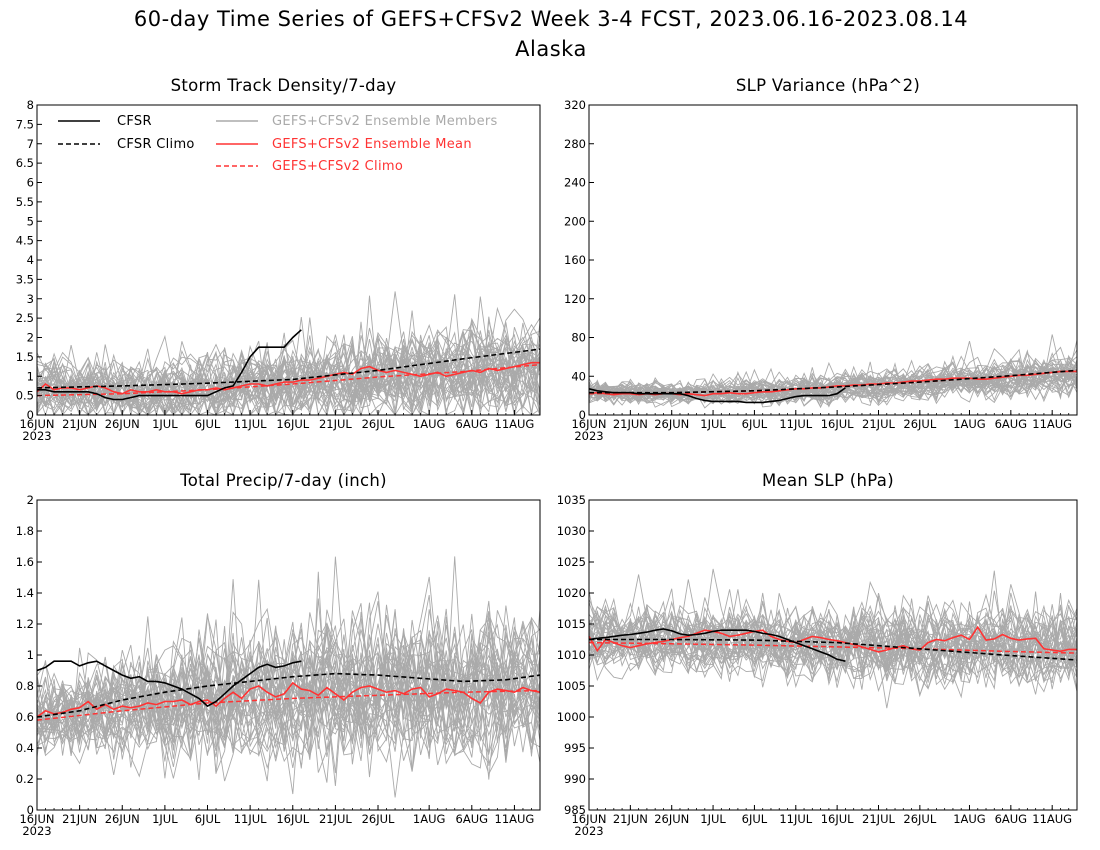 The width and height of the screenshot is (1100, 850). Describe the element at coordinates (551, 49) in the screenshot. I see `figure-subtitle: Alaska` at that location.